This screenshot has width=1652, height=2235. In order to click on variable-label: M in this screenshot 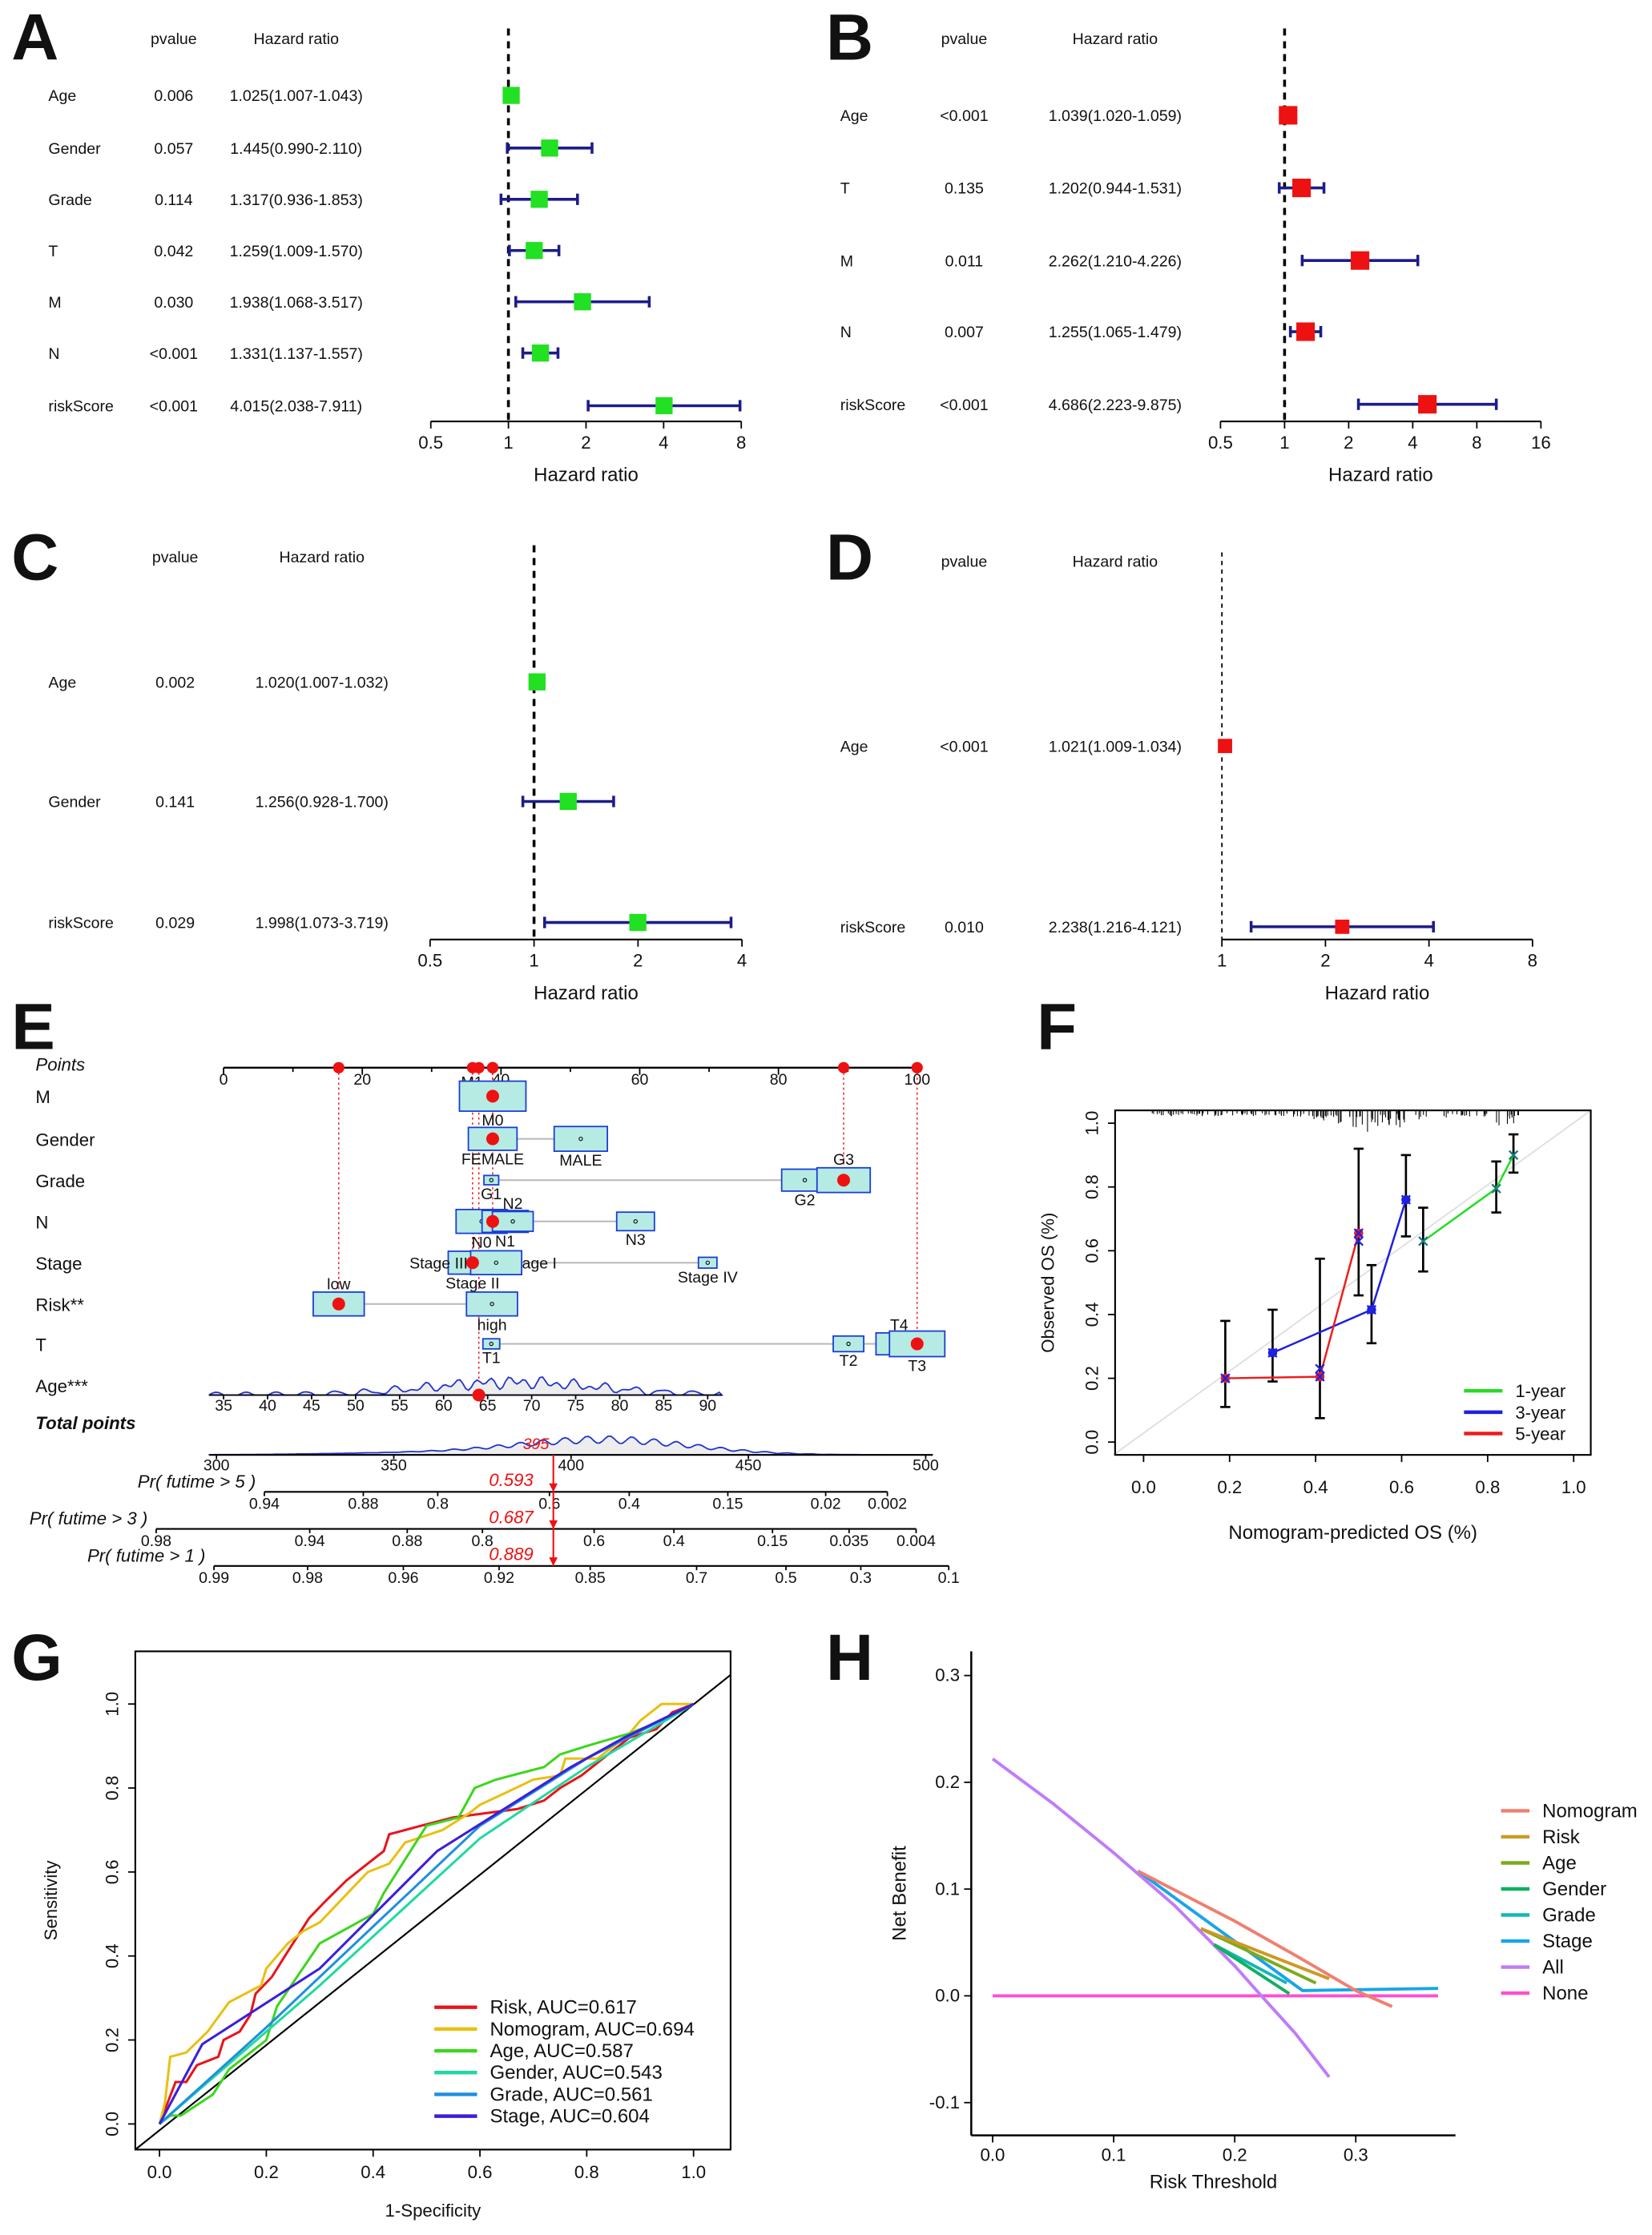, I will do `click(43, 1097)`.